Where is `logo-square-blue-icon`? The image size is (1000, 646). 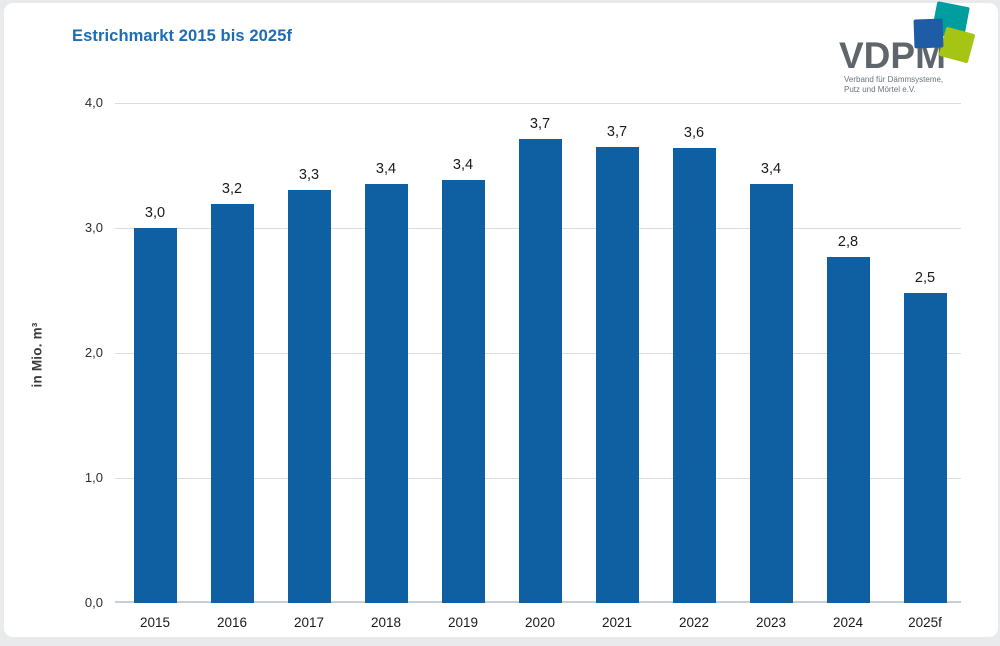
logo-square-blue-icon is located at coordinates (928, 33).